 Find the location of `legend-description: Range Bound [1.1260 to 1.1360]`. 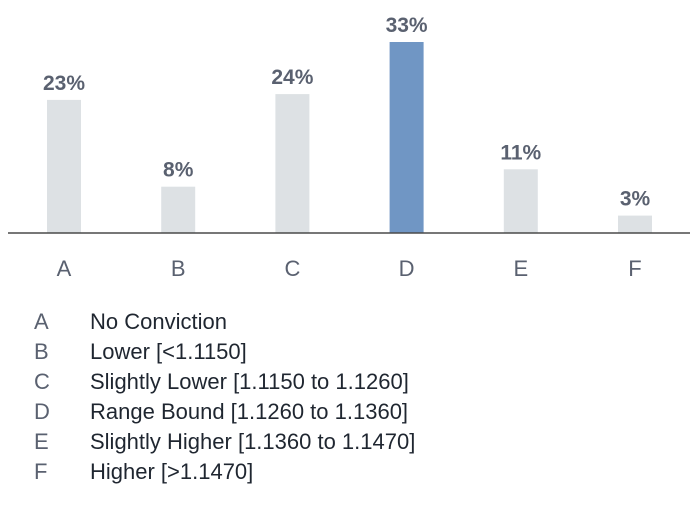

legend-description: Range Bound [1.1260 to 1.1360] is located at coordinates (249, 411).